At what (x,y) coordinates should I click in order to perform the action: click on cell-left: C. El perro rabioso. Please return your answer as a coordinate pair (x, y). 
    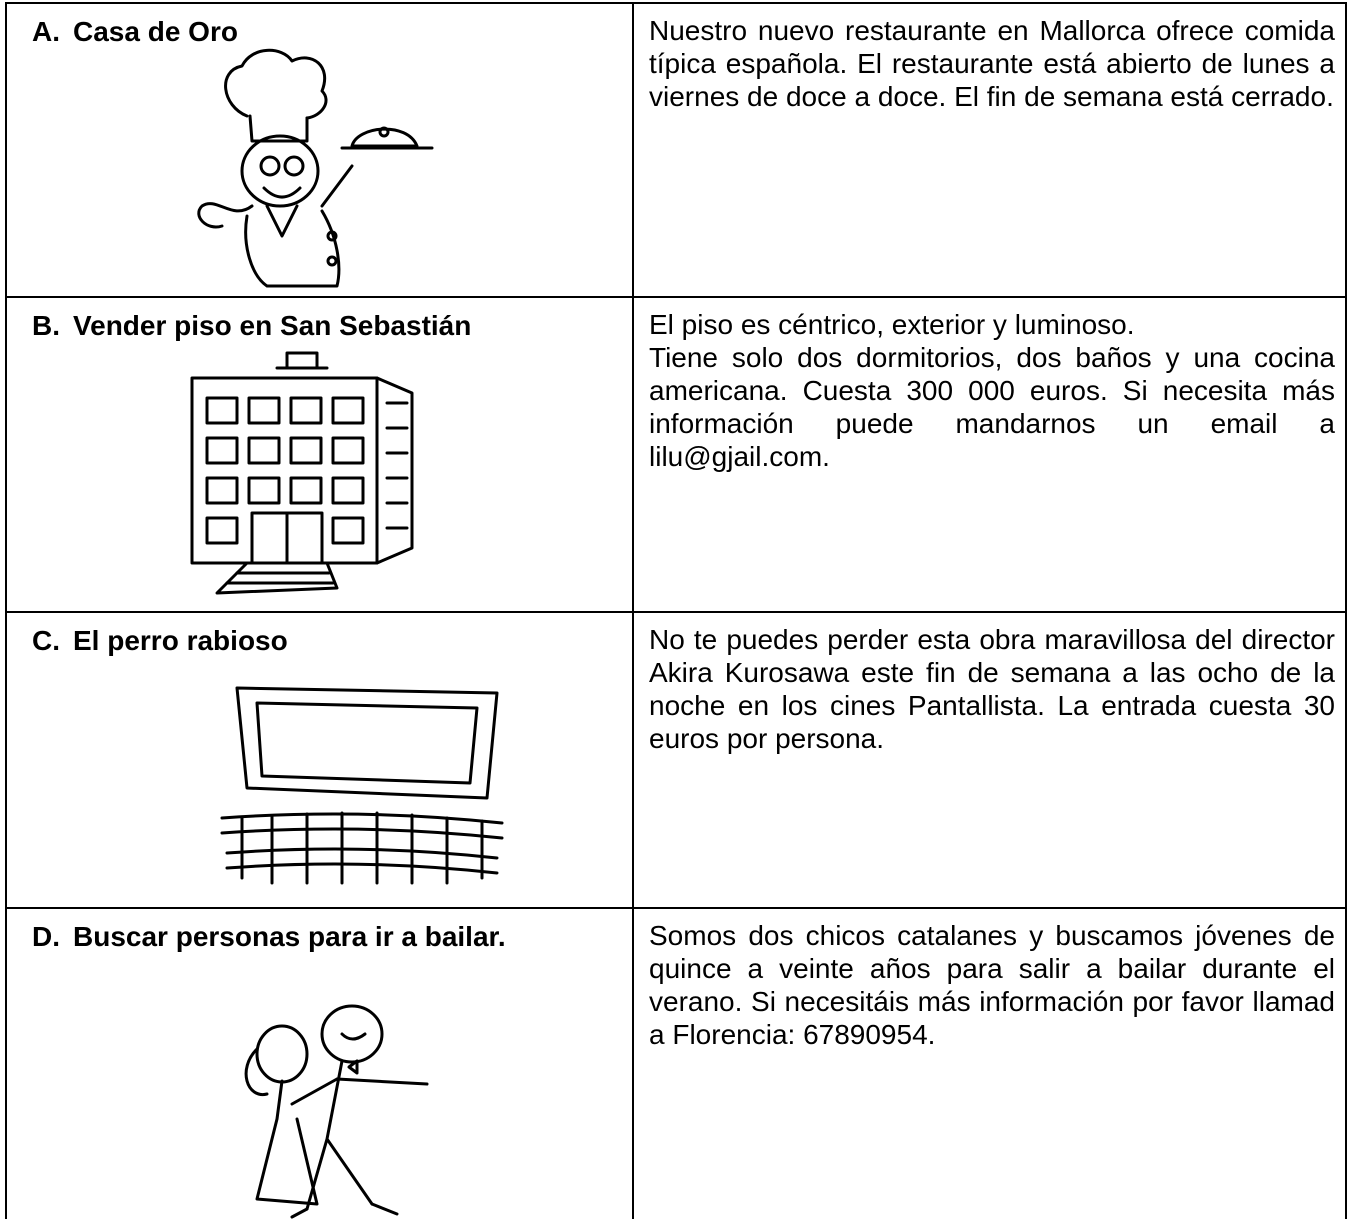
    Looking at the image, I should click on (320, 760).